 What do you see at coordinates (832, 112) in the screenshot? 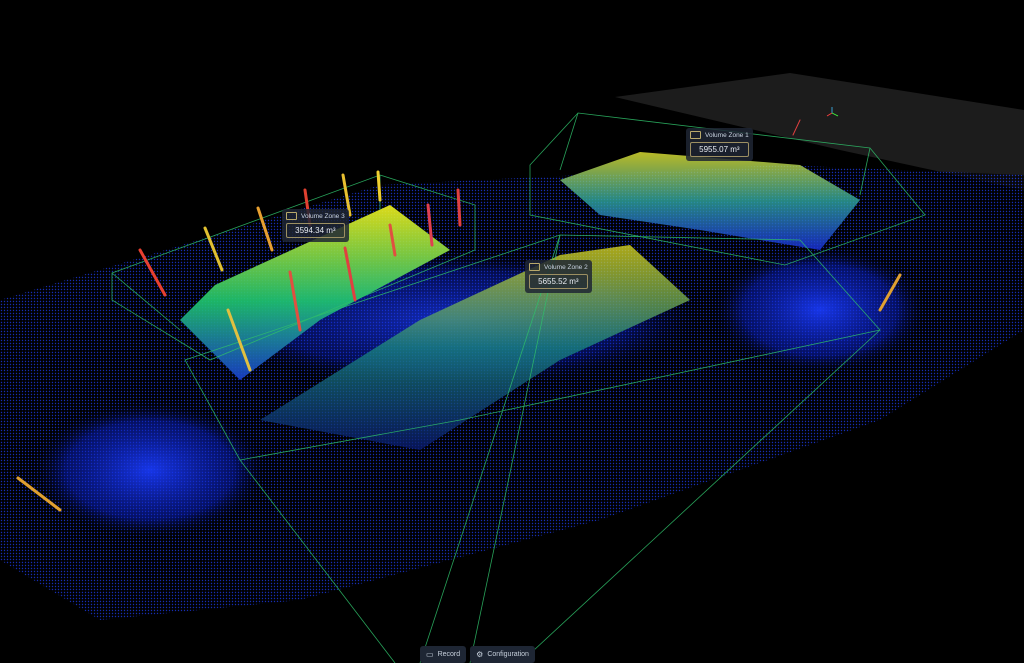
I see `axis-gizmo-icon` at bounding box center [832, 112].